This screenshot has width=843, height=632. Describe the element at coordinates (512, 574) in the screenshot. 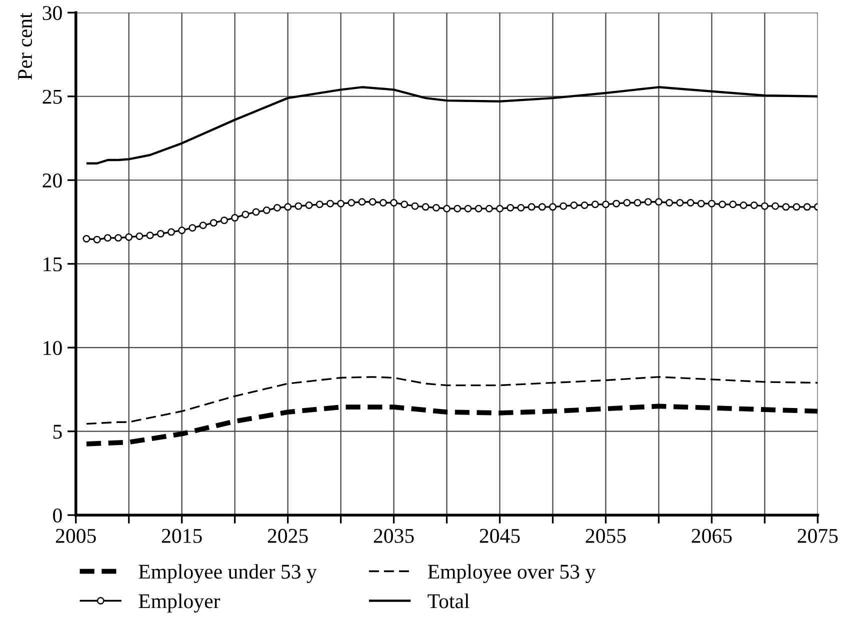

I see `legend-label: Employee over 53 y` at that location.